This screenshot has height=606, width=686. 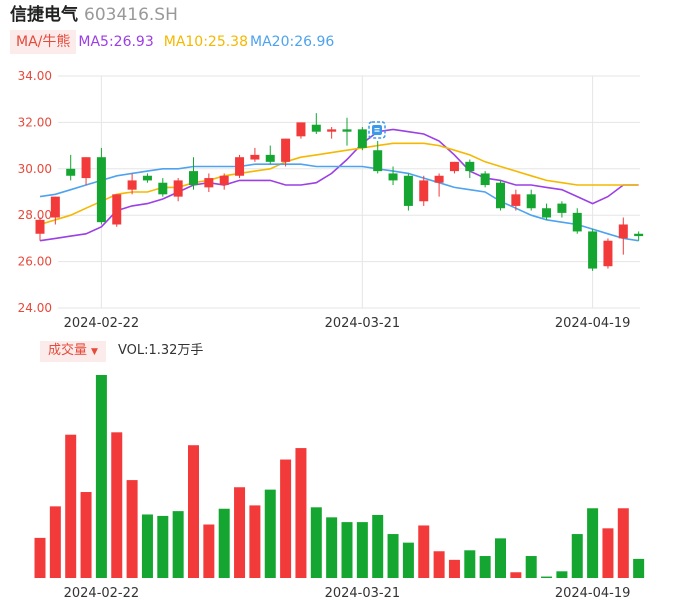 What do you see at coordinates (35, 169) in the screenshot?
I see `y-tick-label: 30.00` at bounding box center [35, 169].